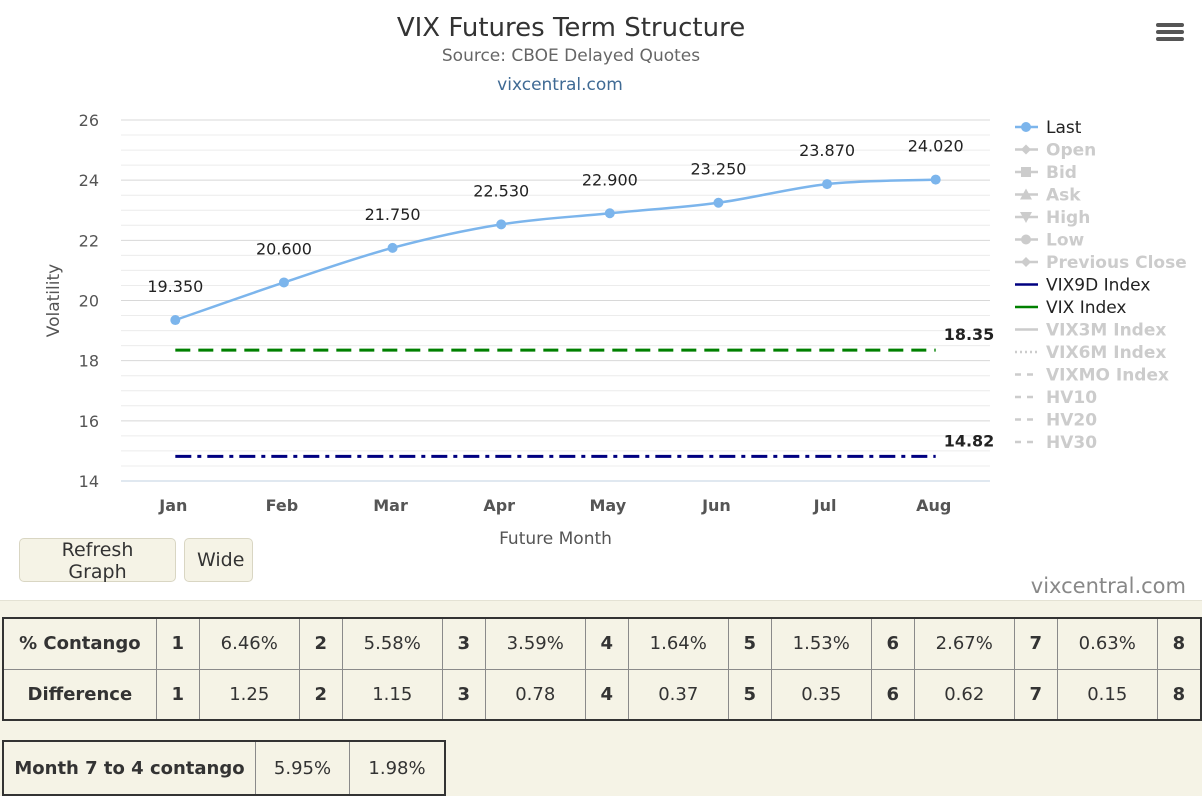  What do you see at coordinates (249, 694) in the screenshot?
I see `value-cell: 1.25` at bounding box center [249, 694].